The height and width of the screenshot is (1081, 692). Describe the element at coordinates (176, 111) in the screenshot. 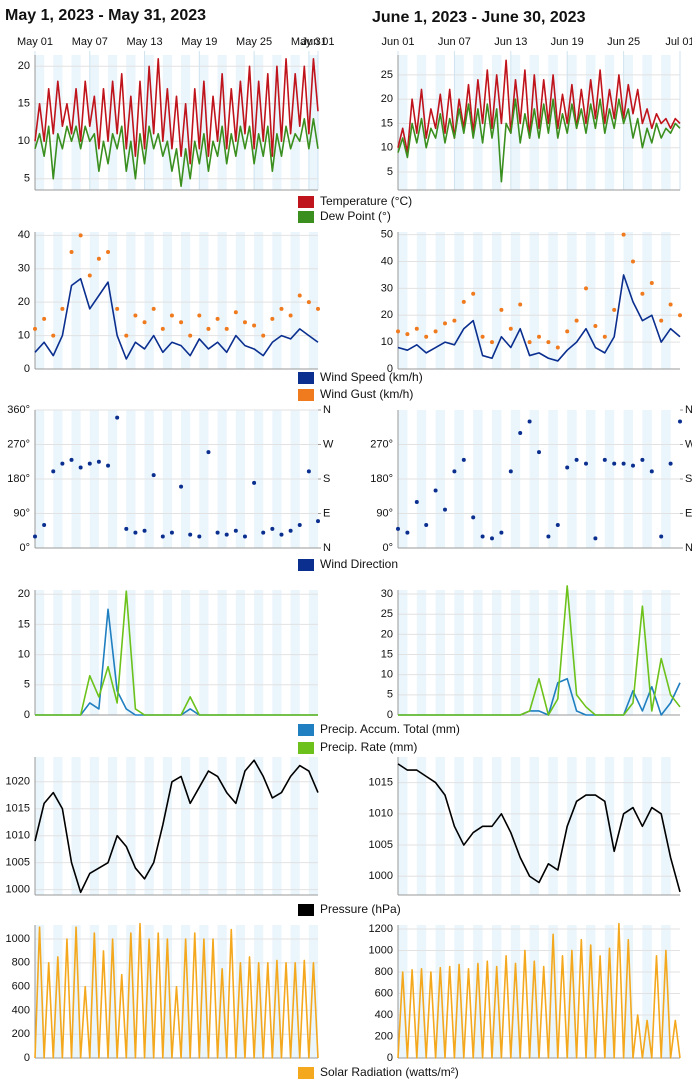

I see `series-line` at that location.